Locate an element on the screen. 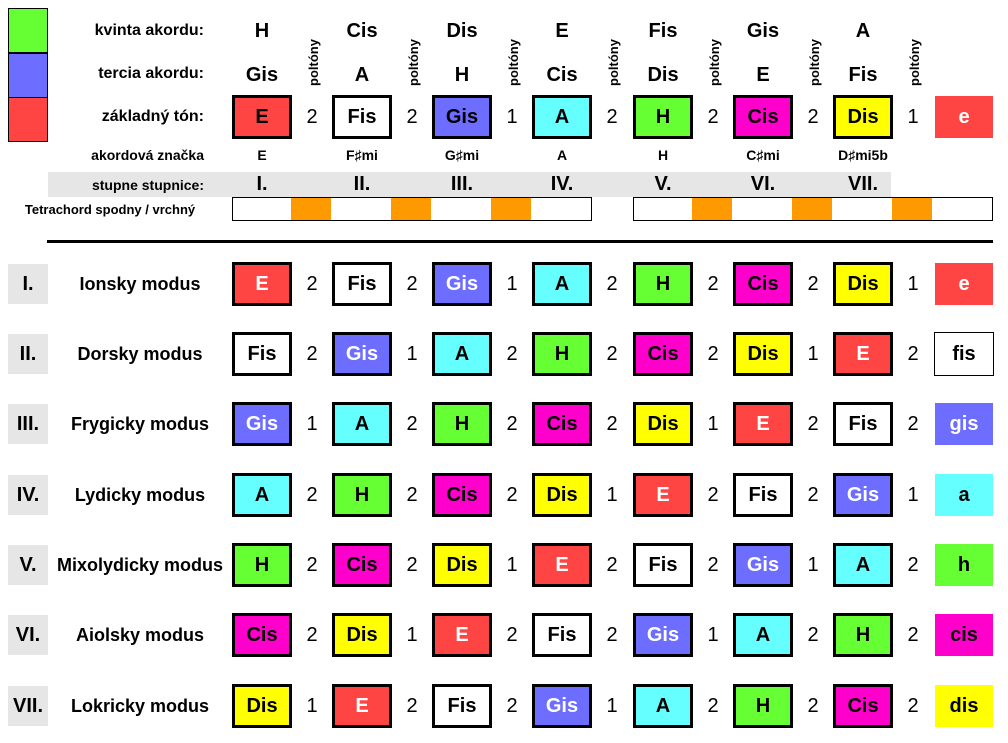 The width and height of the screenshot is (1008, 743). legend-green-swatch is located at coordinates (28, 30).